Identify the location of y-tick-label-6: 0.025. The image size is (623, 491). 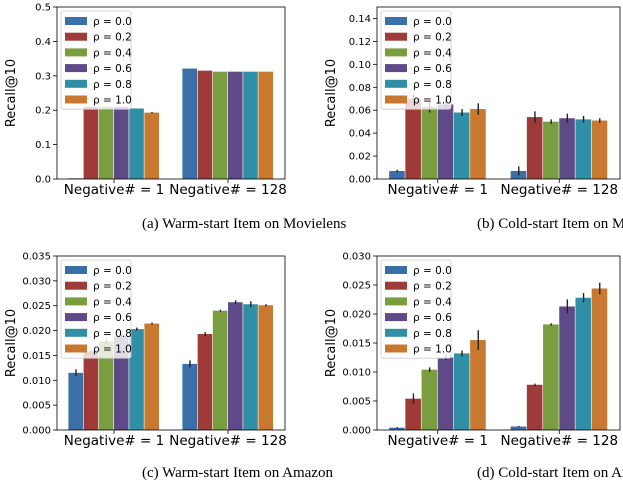
(36, 306).